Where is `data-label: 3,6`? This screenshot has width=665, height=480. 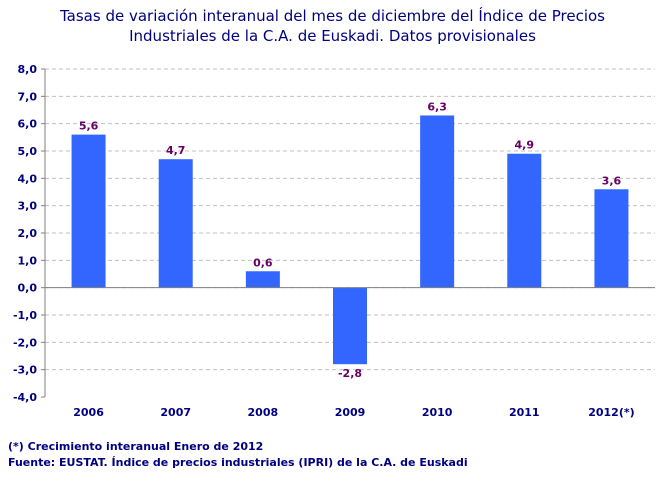
data-label: 3,6 is located at coordinates (612, 180).